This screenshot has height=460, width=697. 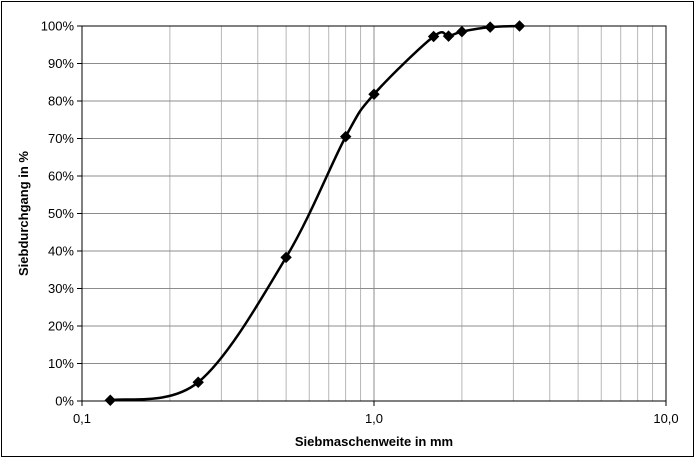 I want to click on y-tick-label: 40%, so click(x=61, y=251).